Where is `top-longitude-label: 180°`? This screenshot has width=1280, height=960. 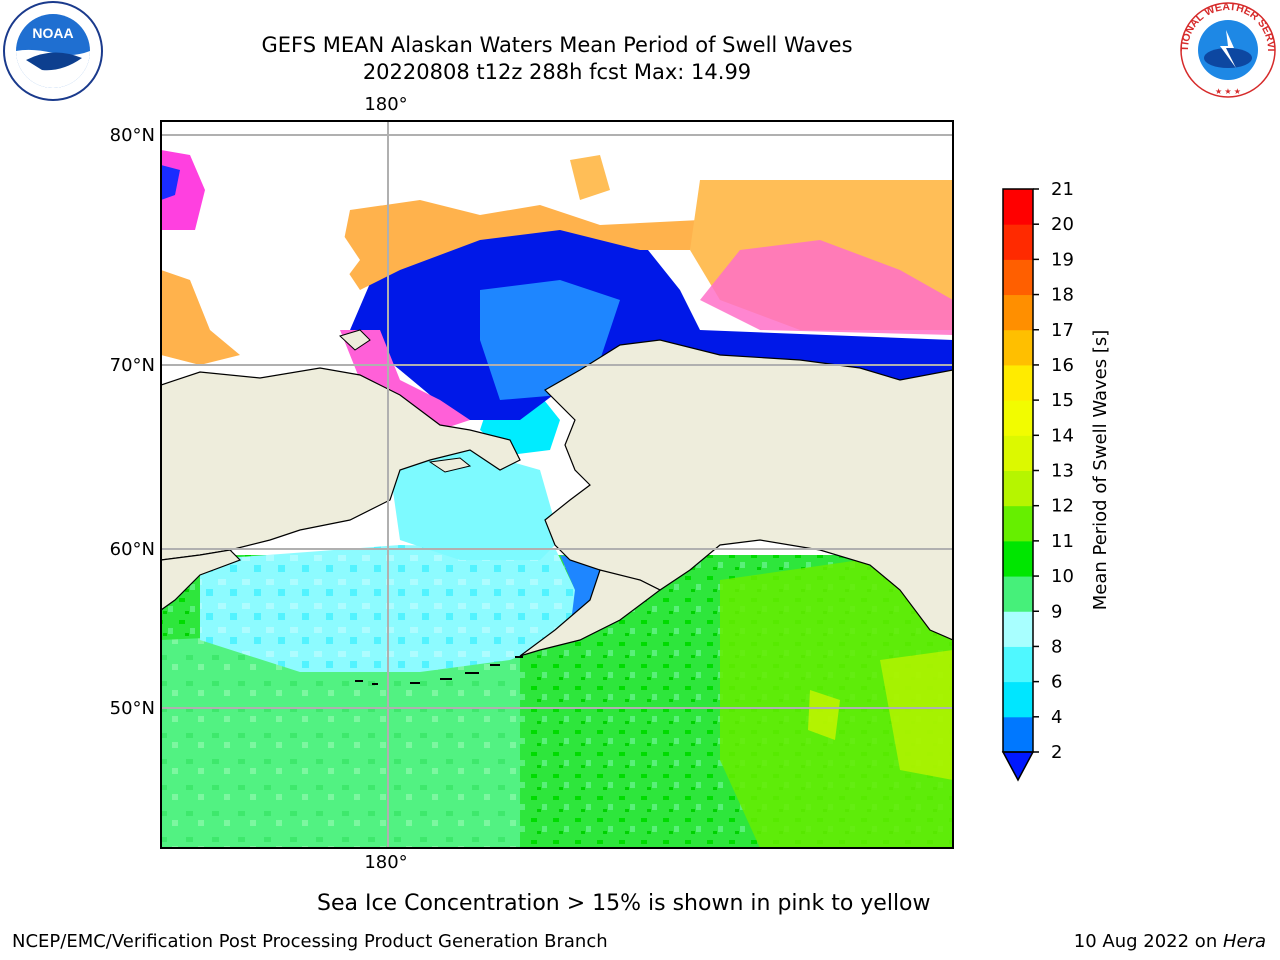 top-longitude-label: 180° is located at coordinates (385, 104).